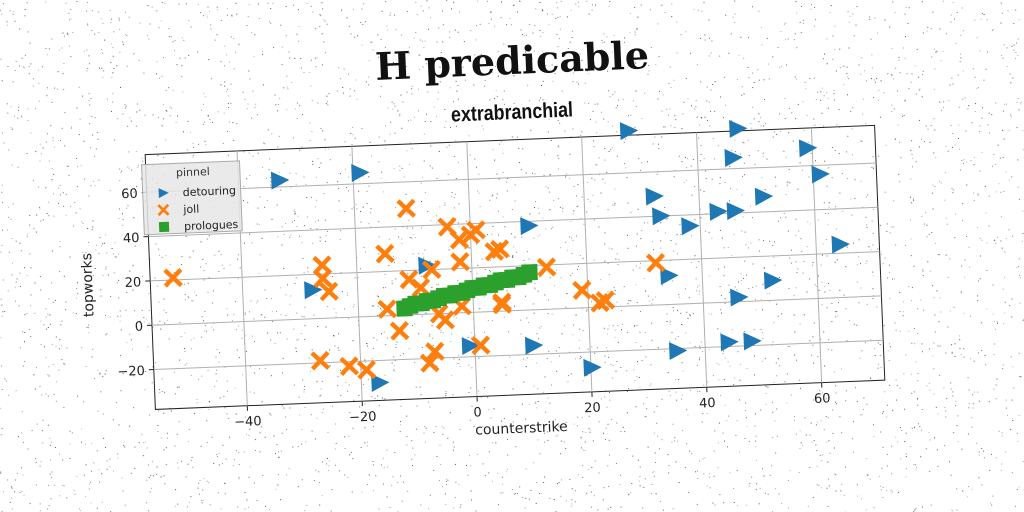 This screenshot has height=512, width=1024. Describe the element at coordinates (592, 409) in the screenshot. I see `x-tick-label: 20` at that location.